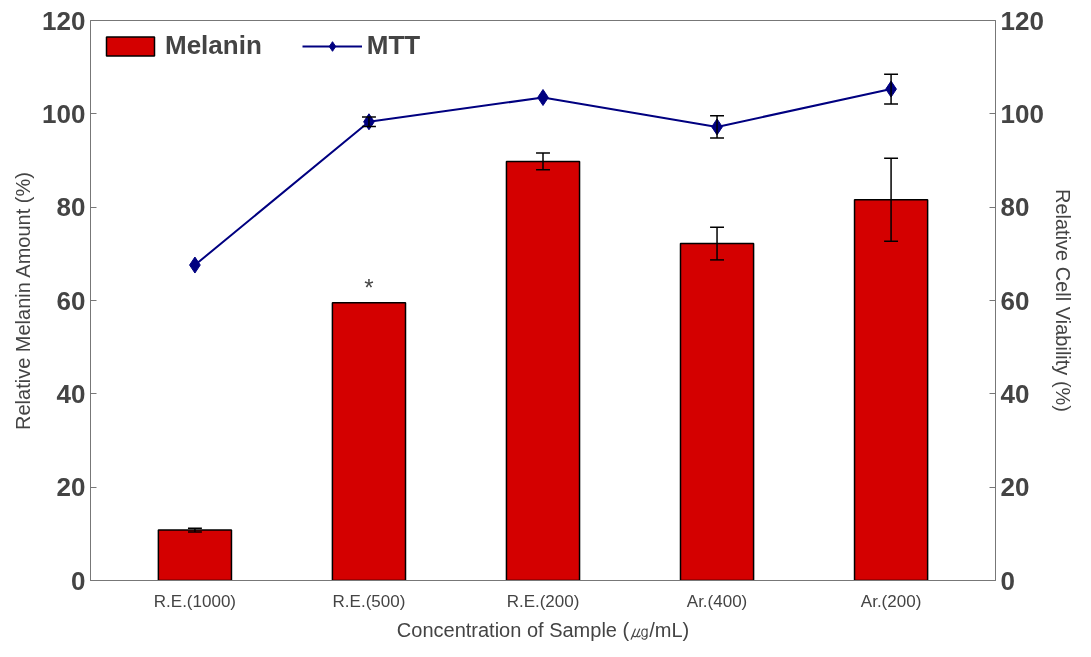 The height and width of the screenshot is (657, 1091). What do you see at coordinates (1015, 207) in the screenshot?
I see `y2-tick-label: 80` at bounding box center [1015, 207].